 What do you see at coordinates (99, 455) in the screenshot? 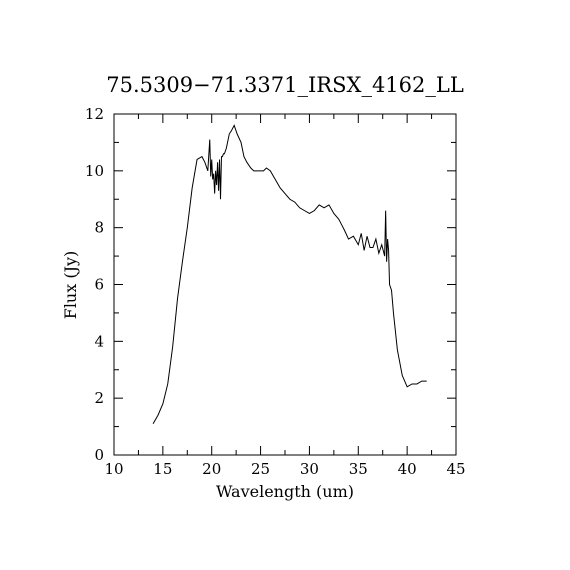
I see `y-tick-label: 0` at bounding box center [99, 455].